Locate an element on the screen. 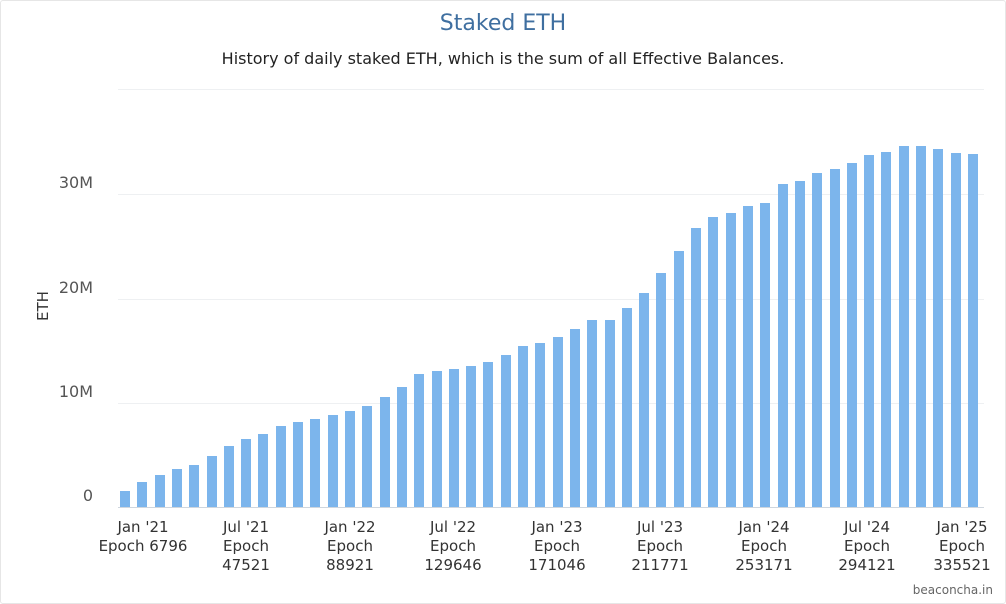  x-tick: Jan '21 Epoch 6796 is located at coordinates (143, 536).